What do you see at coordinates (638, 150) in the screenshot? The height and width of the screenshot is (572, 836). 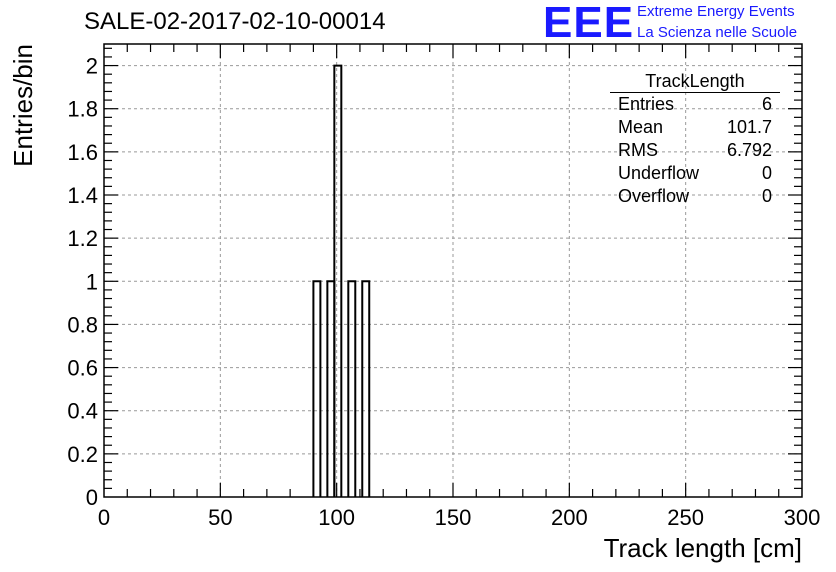 I see `stats-label-rms: RMS` at bounding box center [638, 150].